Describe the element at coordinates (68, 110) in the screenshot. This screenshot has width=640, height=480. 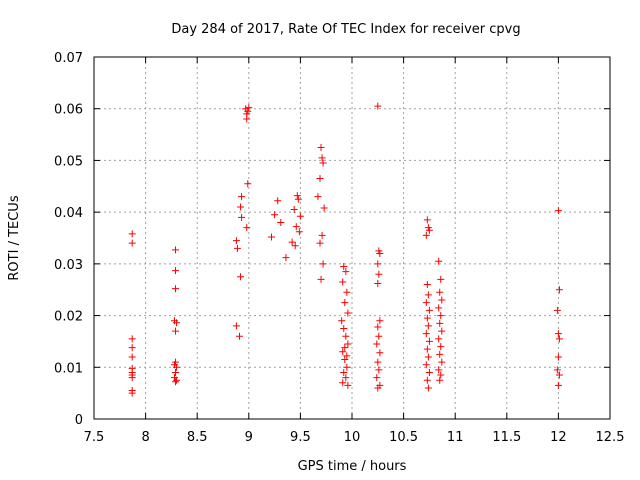
I see `y-tick-label: 0.06` at that location.